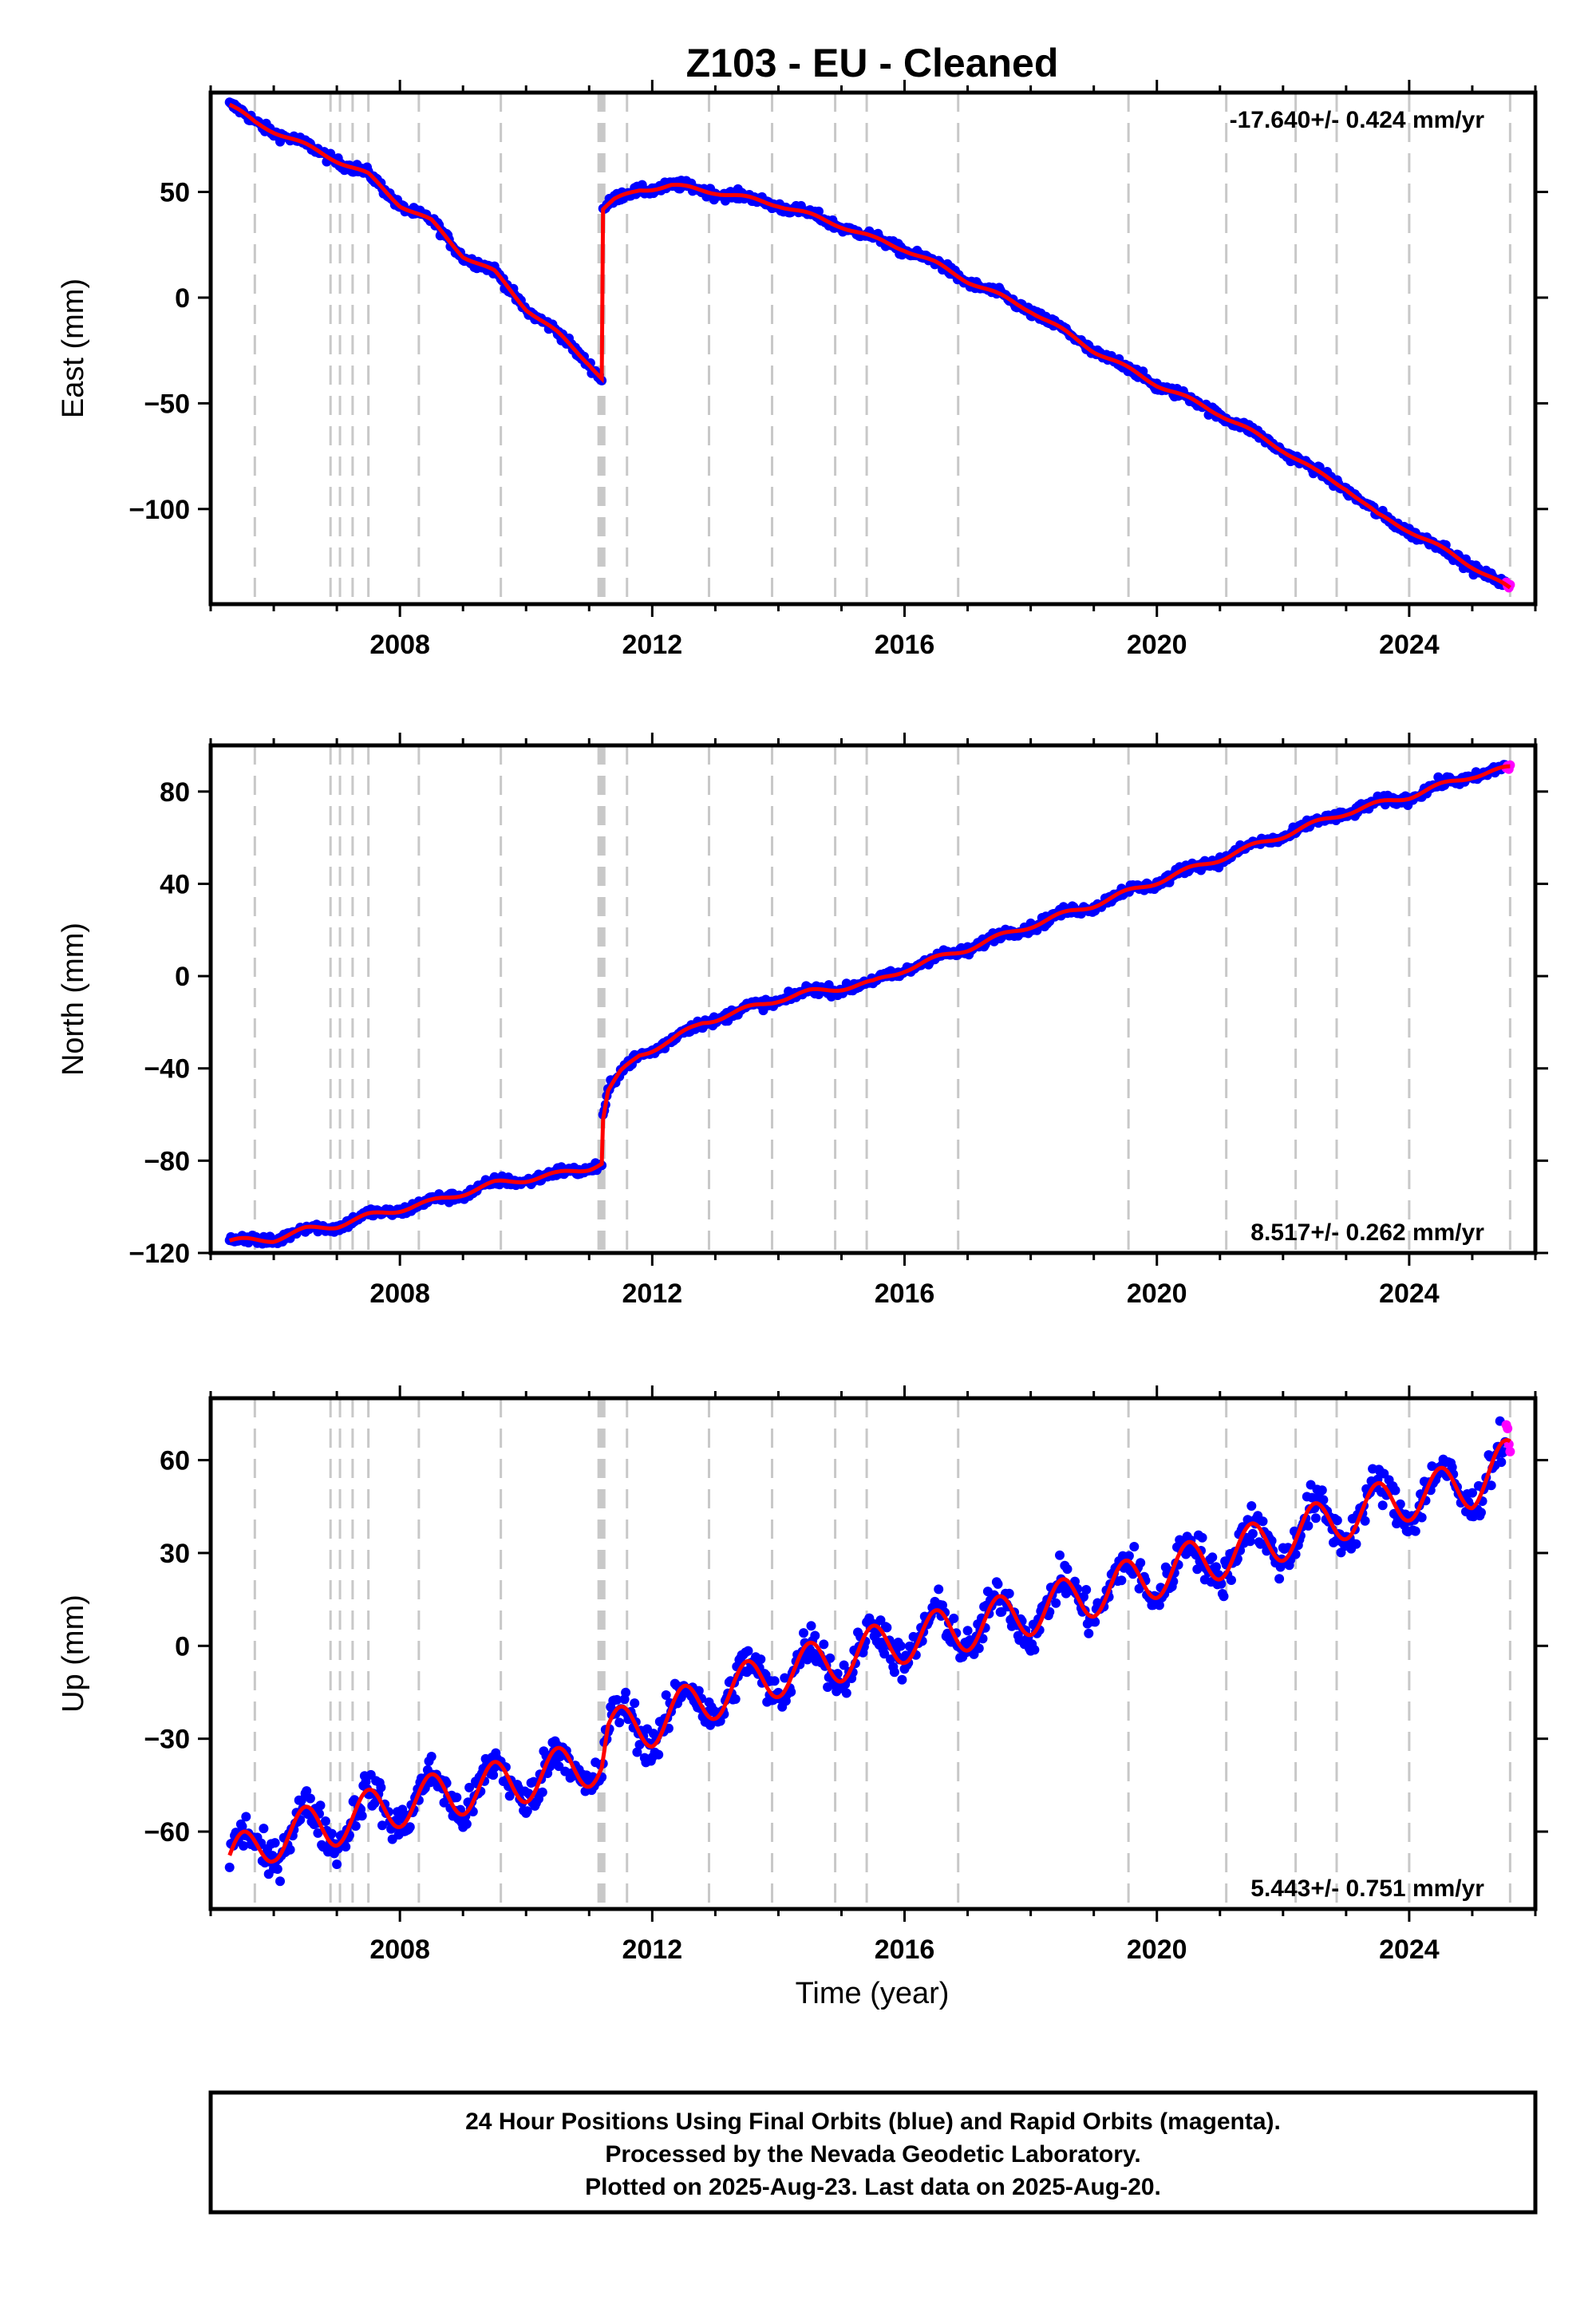 The image size is (1596, 2316). I want to click on chart-title: Z103 - EU - Cleaned, so click(873, 63).